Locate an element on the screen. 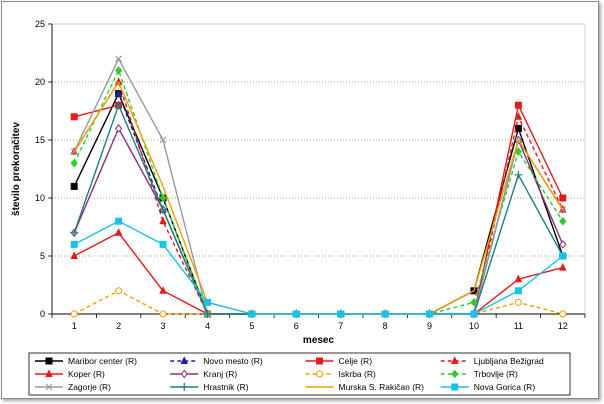  legend-label: Novo mesto (R) is located at coordinates (233, 361).